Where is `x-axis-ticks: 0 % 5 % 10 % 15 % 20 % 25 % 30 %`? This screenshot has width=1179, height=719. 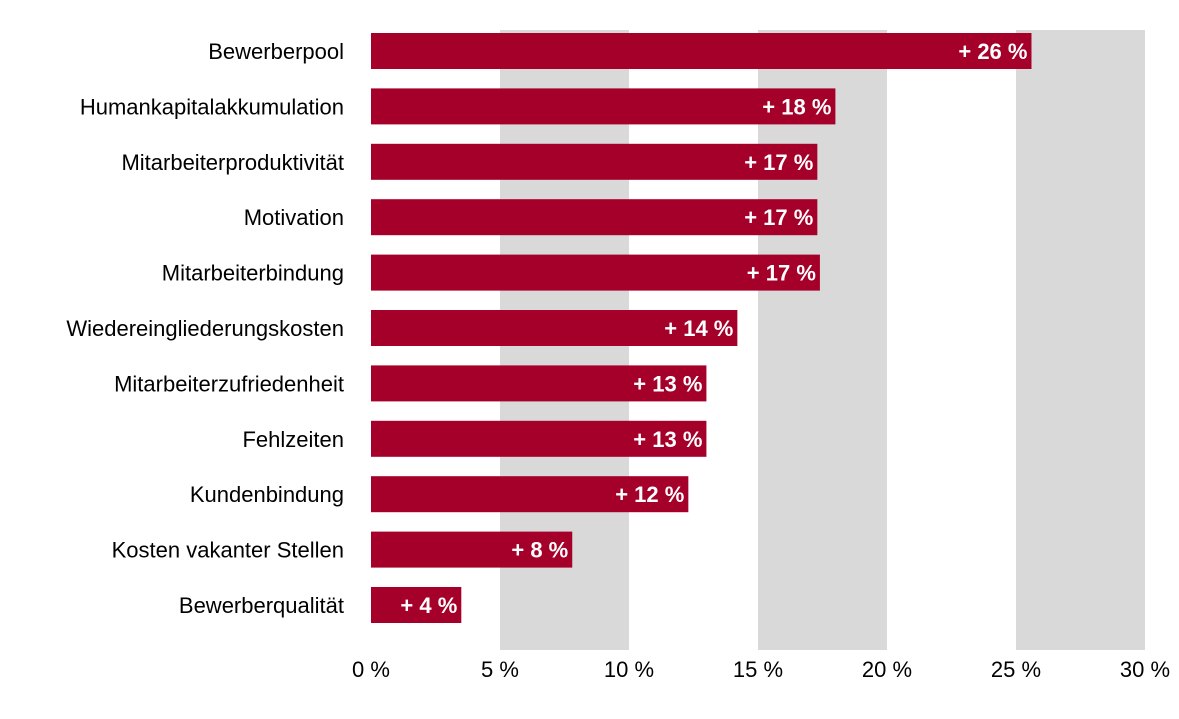 x-axis-ticks: 0 % 5 % 10 % 15 % 20 % 25 % 30 % is located at coordinates (761, 669).